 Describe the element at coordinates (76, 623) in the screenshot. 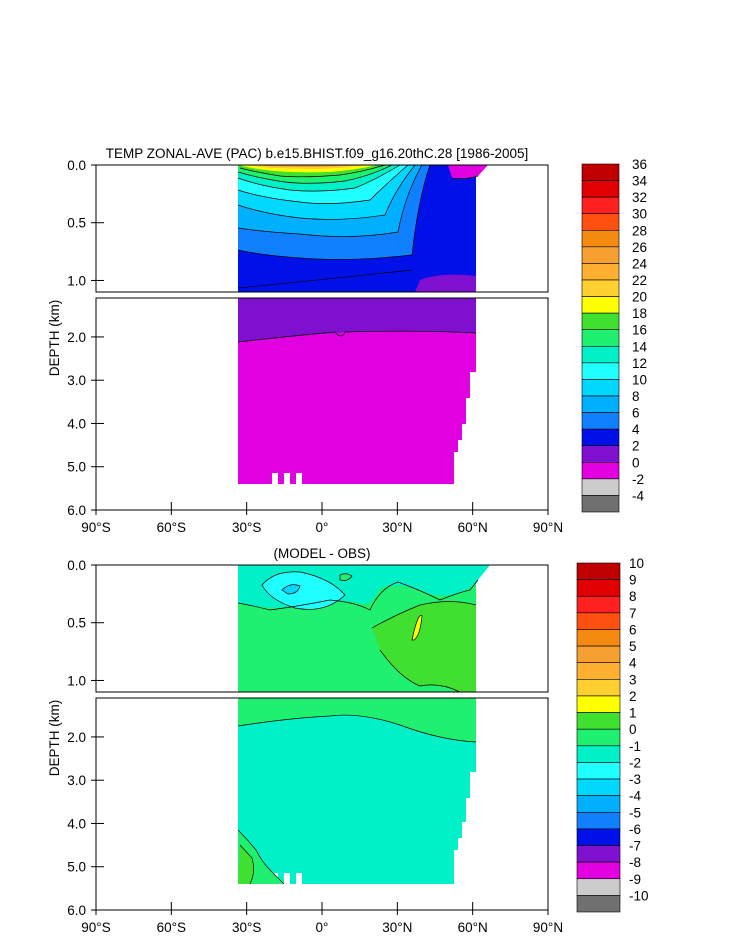

I see `y-tick-label: 0.5` at that location.